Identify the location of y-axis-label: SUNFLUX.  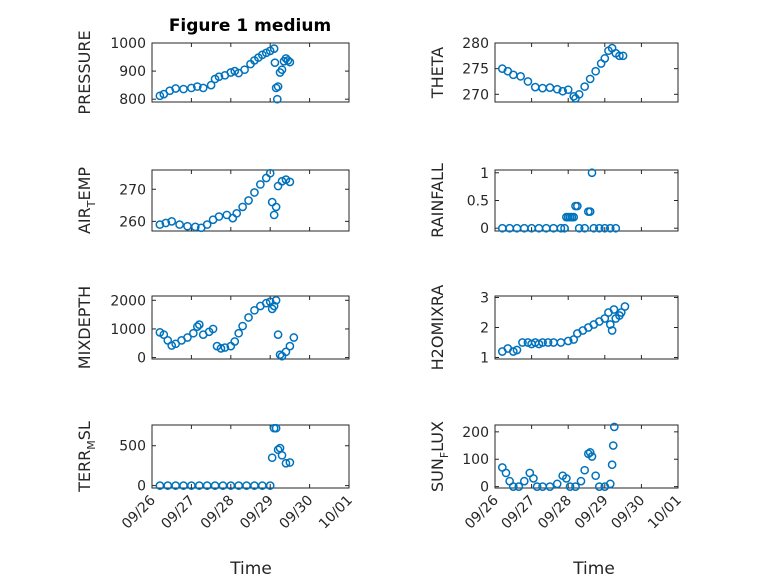
(439, 456).